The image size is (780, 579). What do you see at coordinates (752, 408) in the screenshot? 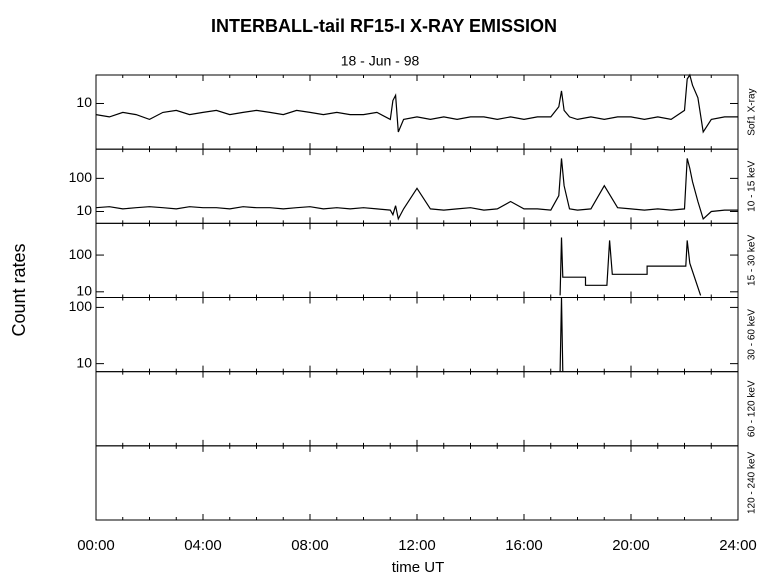
I see `panel-label: 60 - 120 keV` at bounding box center [752, 408].